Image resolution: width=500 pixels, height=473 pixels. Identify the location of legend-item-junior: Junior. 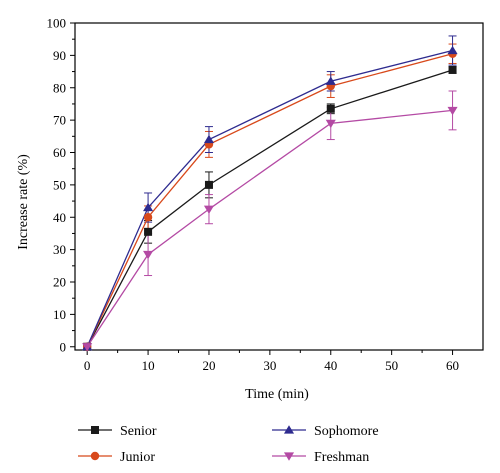
(116, 457).